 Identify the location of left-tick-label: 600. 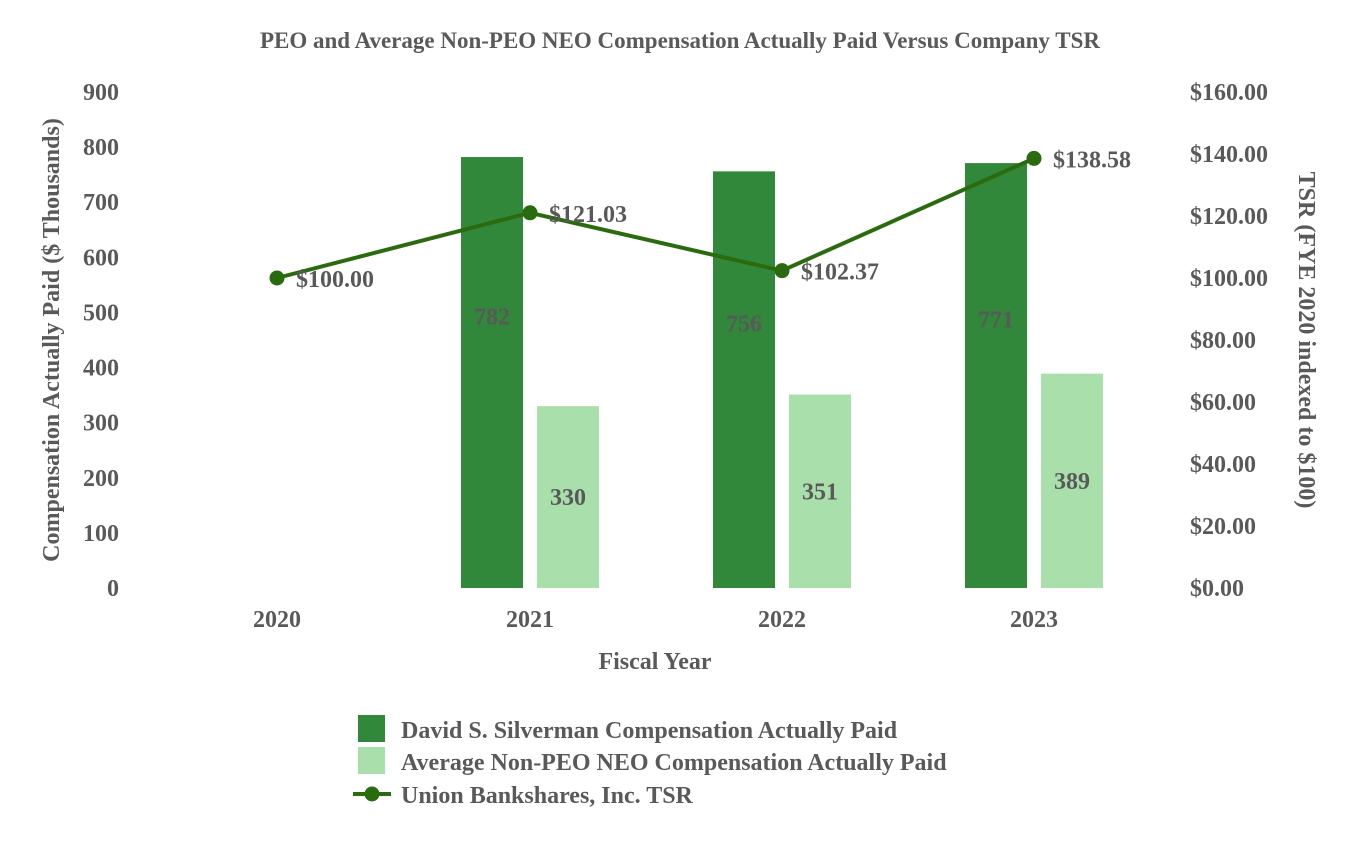
(101, 258).